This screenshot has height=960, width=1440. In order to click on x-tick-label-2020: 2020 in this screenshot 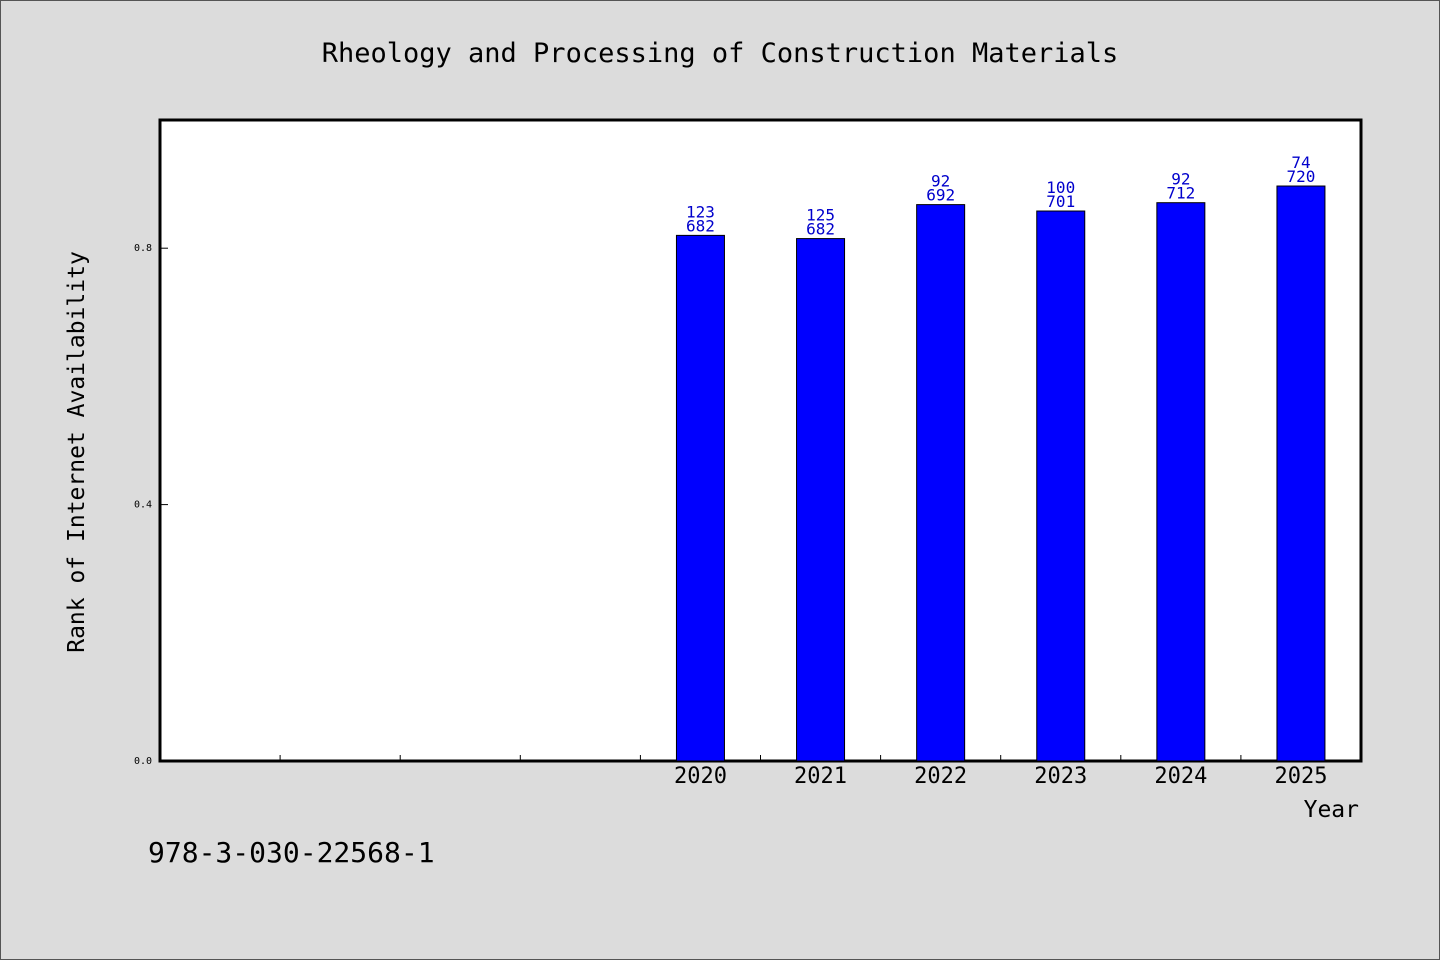, I will do `click(700, 776)`.